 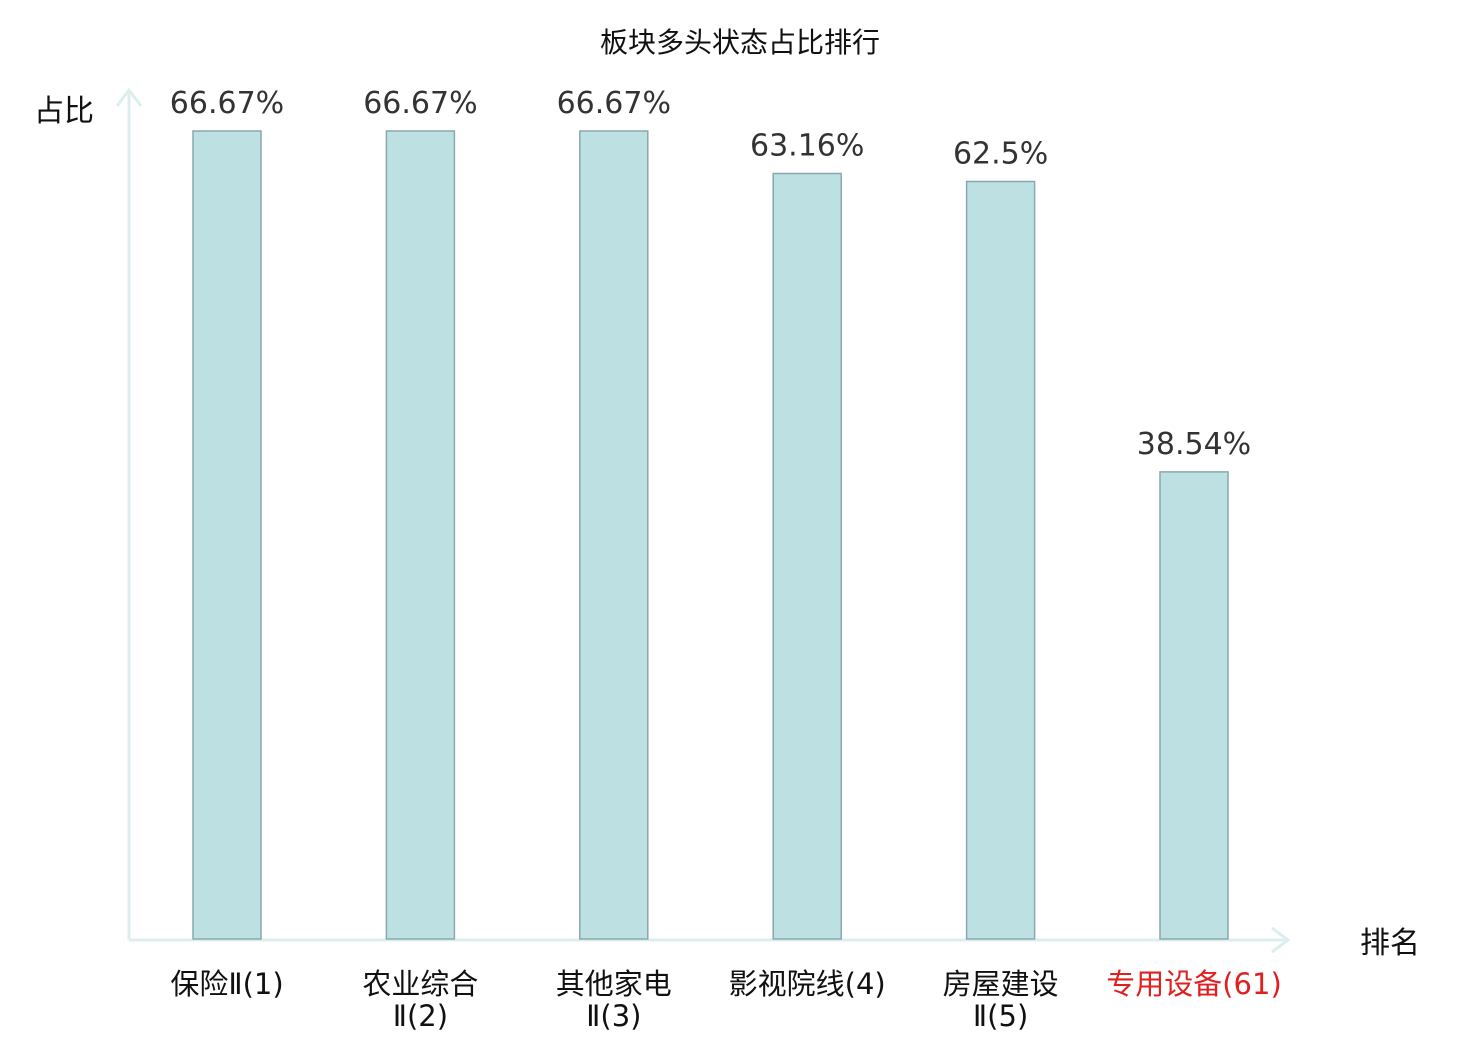 I want to click on category-label-line: Ⅱ(5), so click(x=1000, y=1016).